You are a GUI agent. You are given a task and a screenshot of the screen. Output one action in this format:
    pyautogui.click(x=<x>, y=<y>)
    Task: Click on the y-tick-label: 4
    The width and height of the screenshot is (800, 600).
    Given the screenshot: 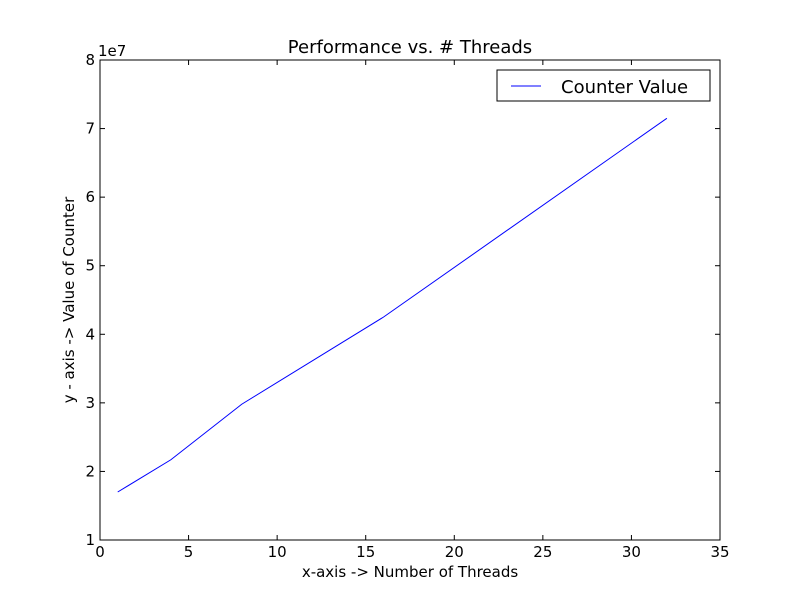 What is the action you would take?
    pyautogui.click(x=90, y=334)
    